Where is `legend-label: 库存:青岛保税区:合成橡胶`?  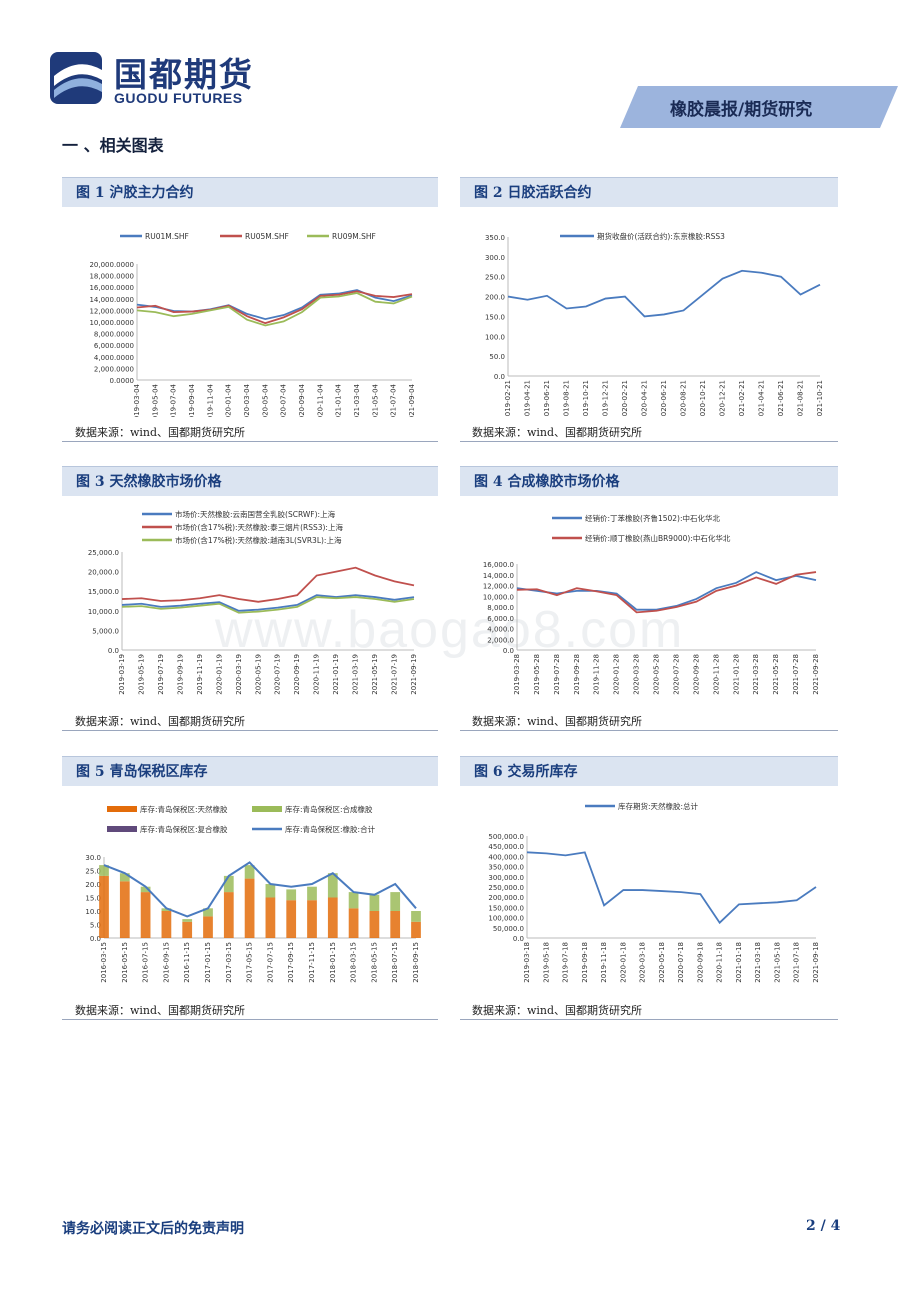
legend-label: 库存:青岛保税区:合成橡胶 is located at coordinates (329, 809).